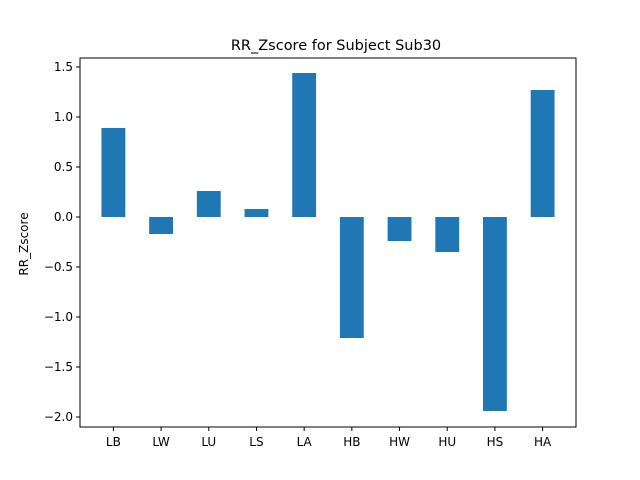 This screenshot has width=640, height=480. I want to click on y-tick-label: −2.0, so click(58, 417).